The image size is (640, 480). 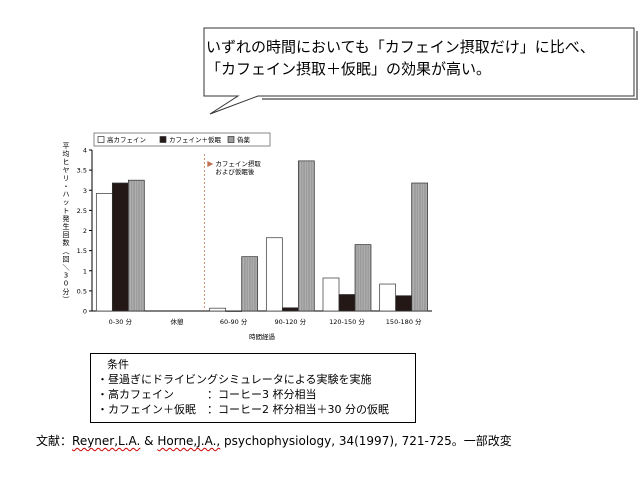 I want to click on callout-line-2: 「カフェイン摂取＋仮眠」の効果が高い。, so click(x=349, y=69).